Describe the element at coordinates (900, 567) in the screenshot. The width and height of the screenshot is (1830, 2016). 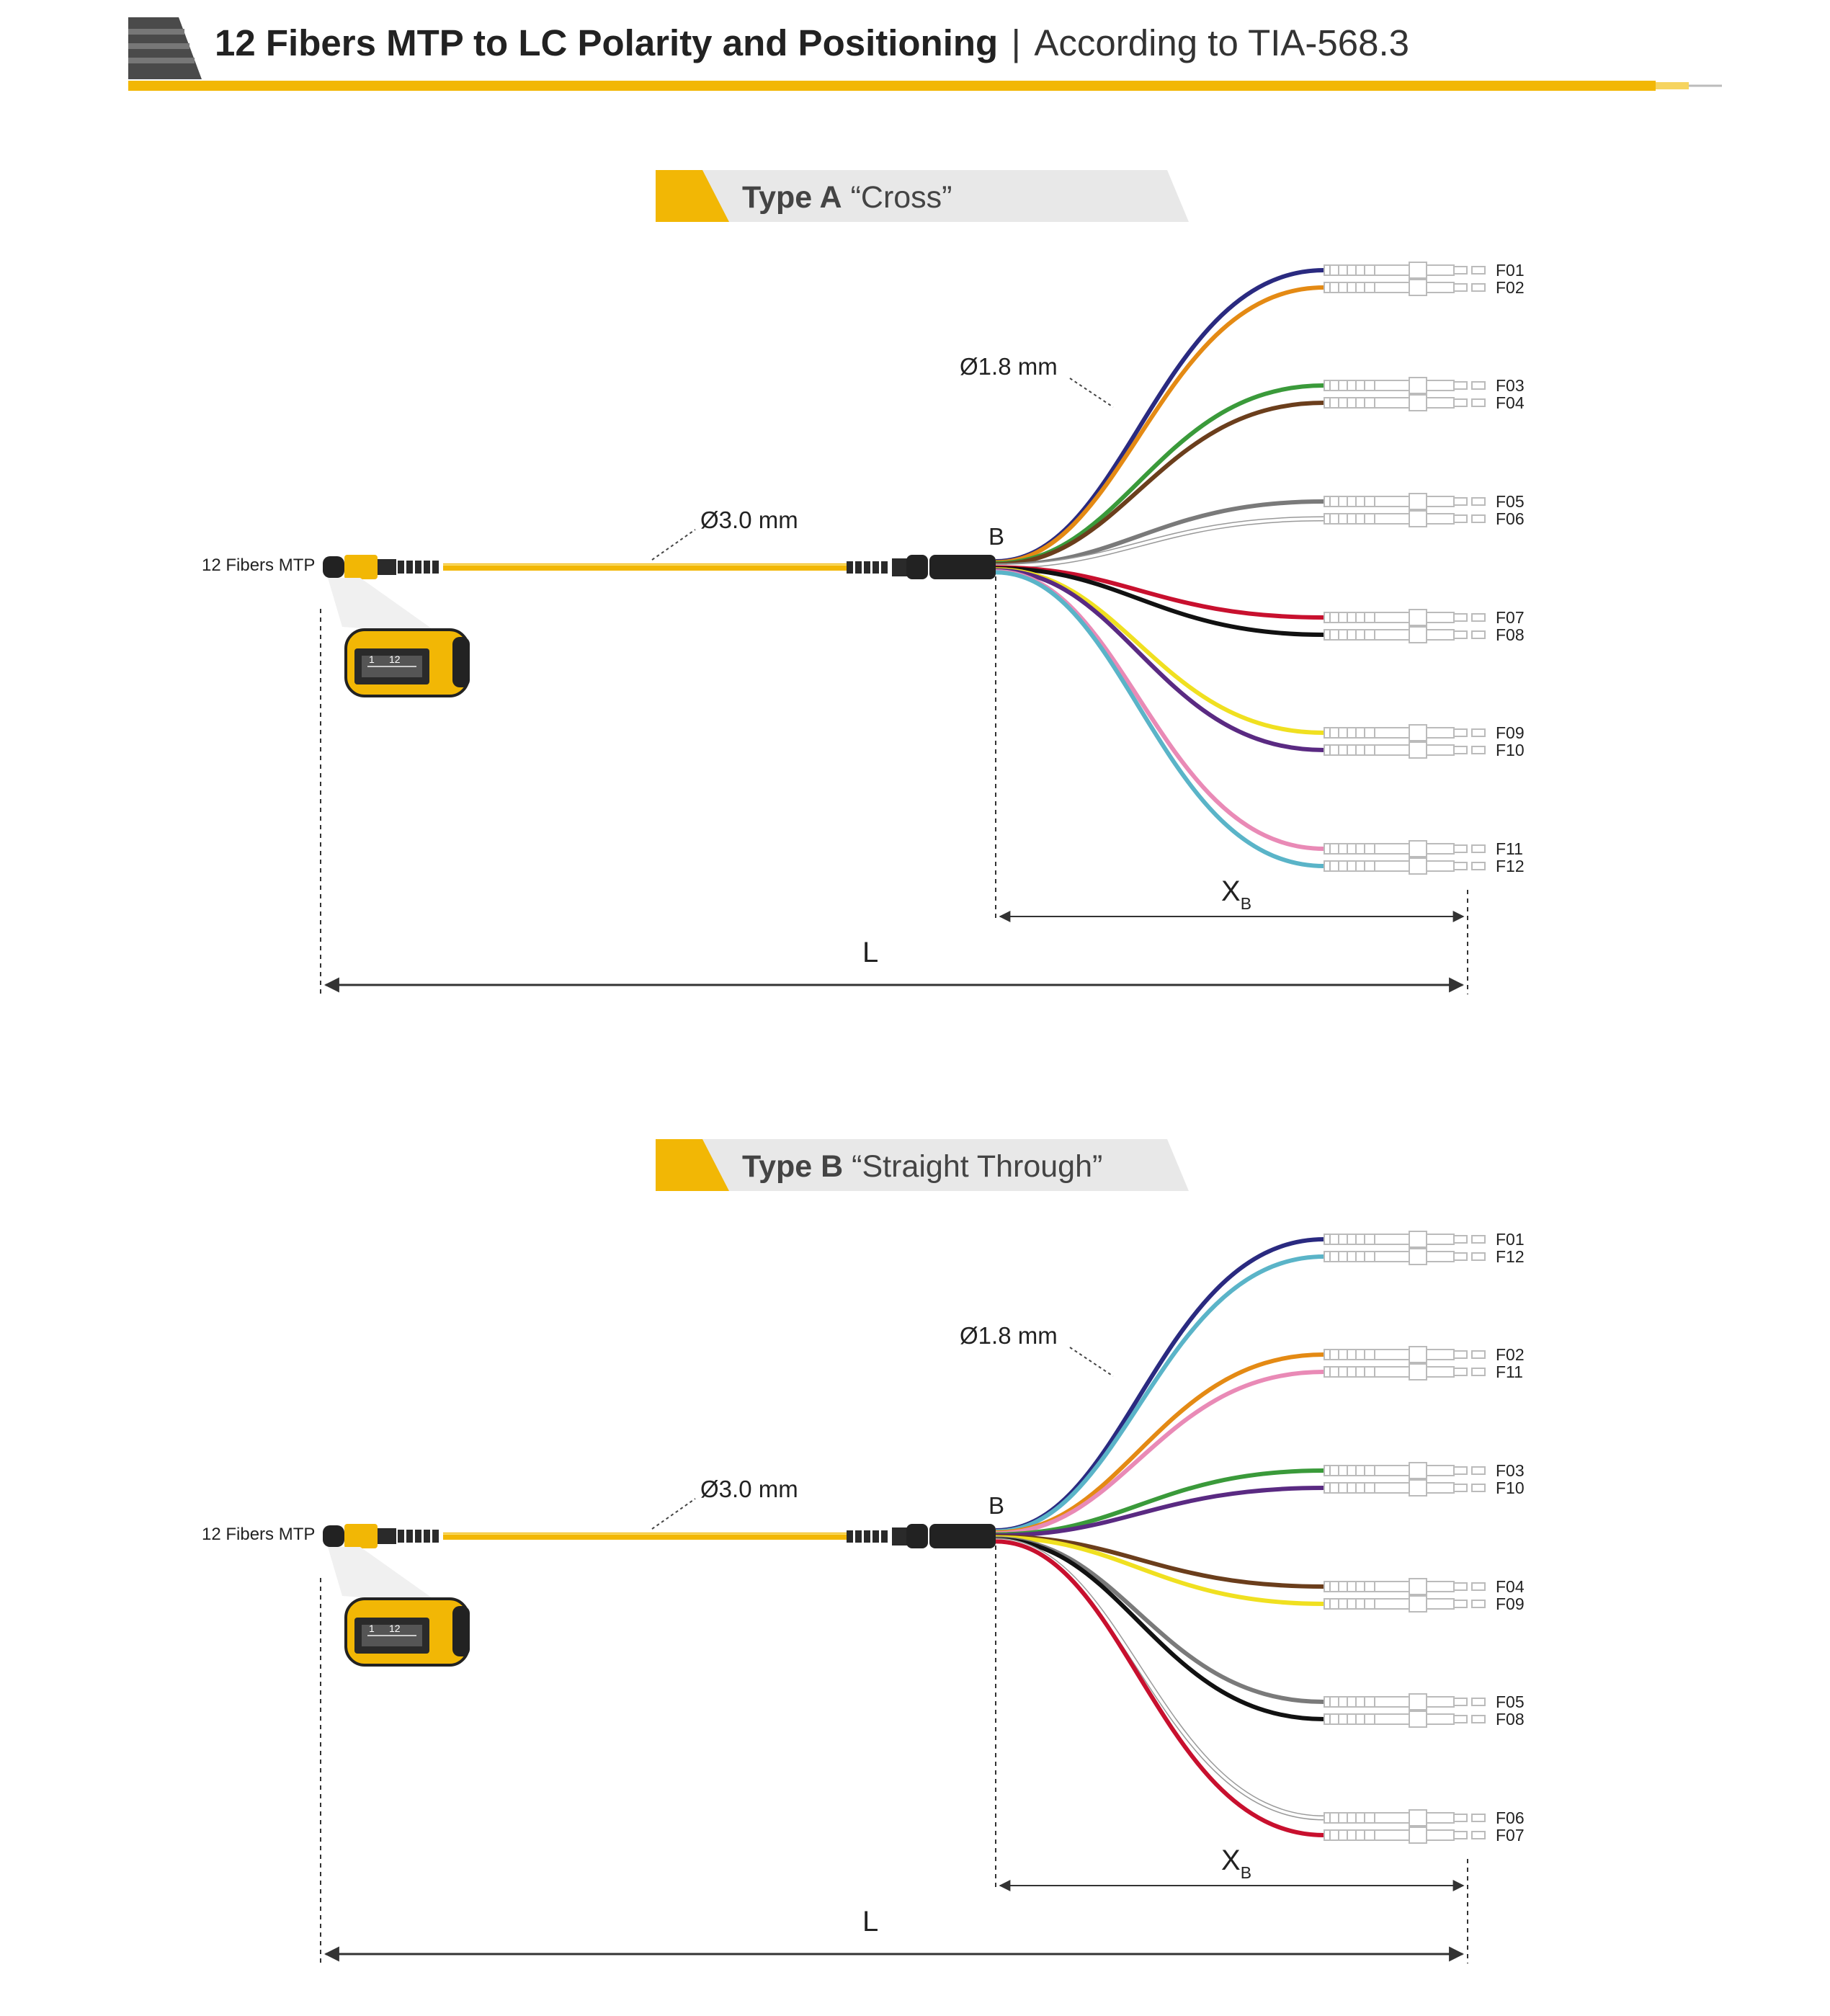
I see `breakout-collar` at that location.